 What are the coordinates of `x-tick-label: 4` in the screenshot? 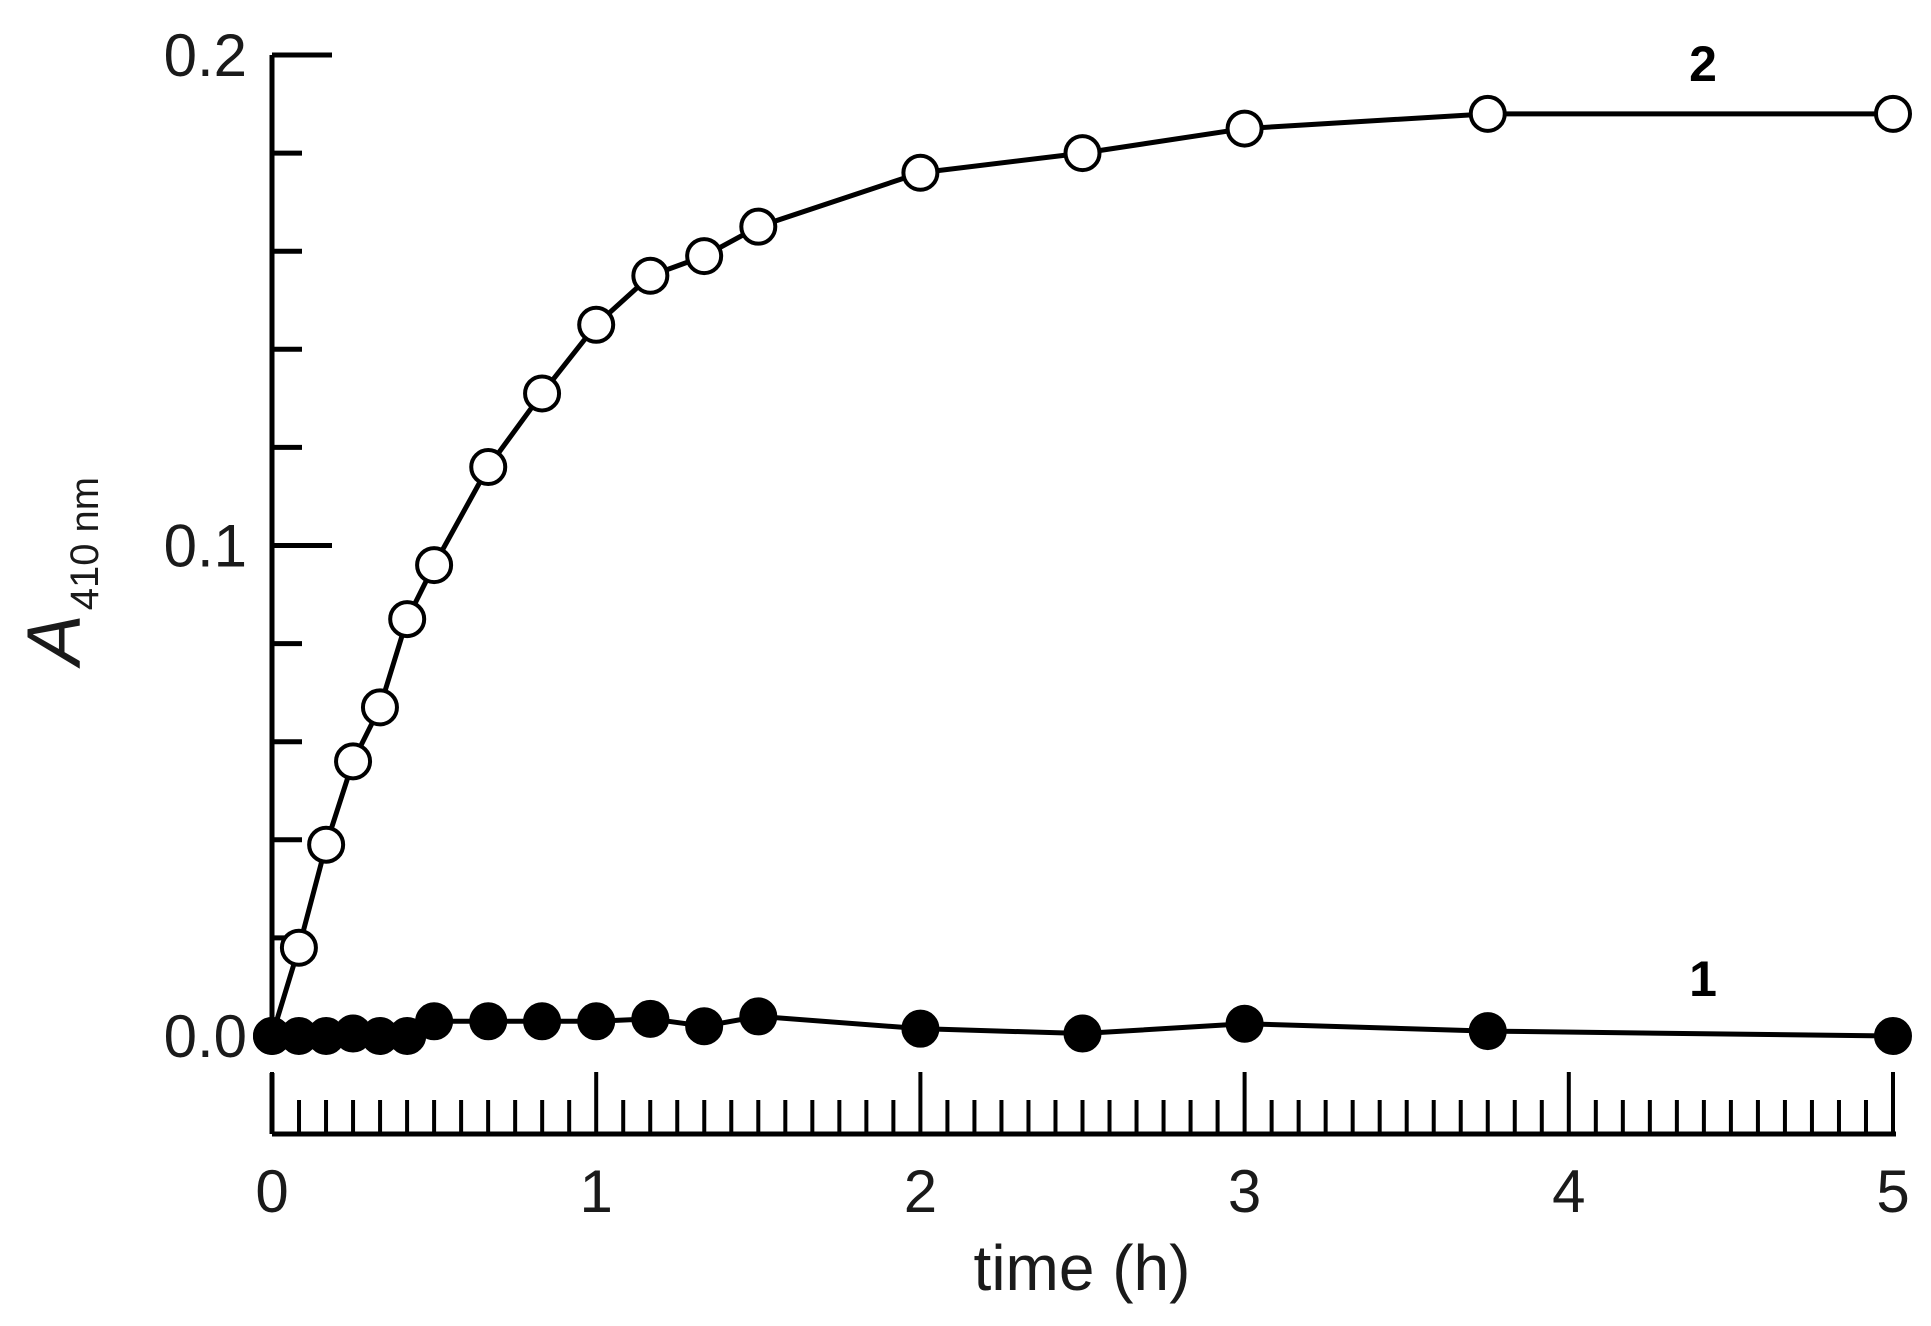 It's located at (1568, 1191).